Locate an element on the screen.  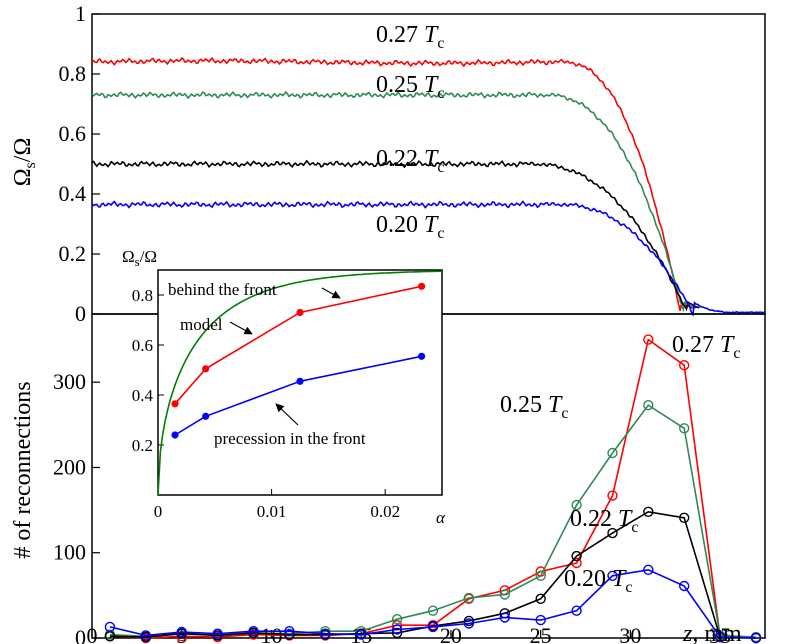
top-series-label: 0.27 Tc is located at coordinates (410, 37).